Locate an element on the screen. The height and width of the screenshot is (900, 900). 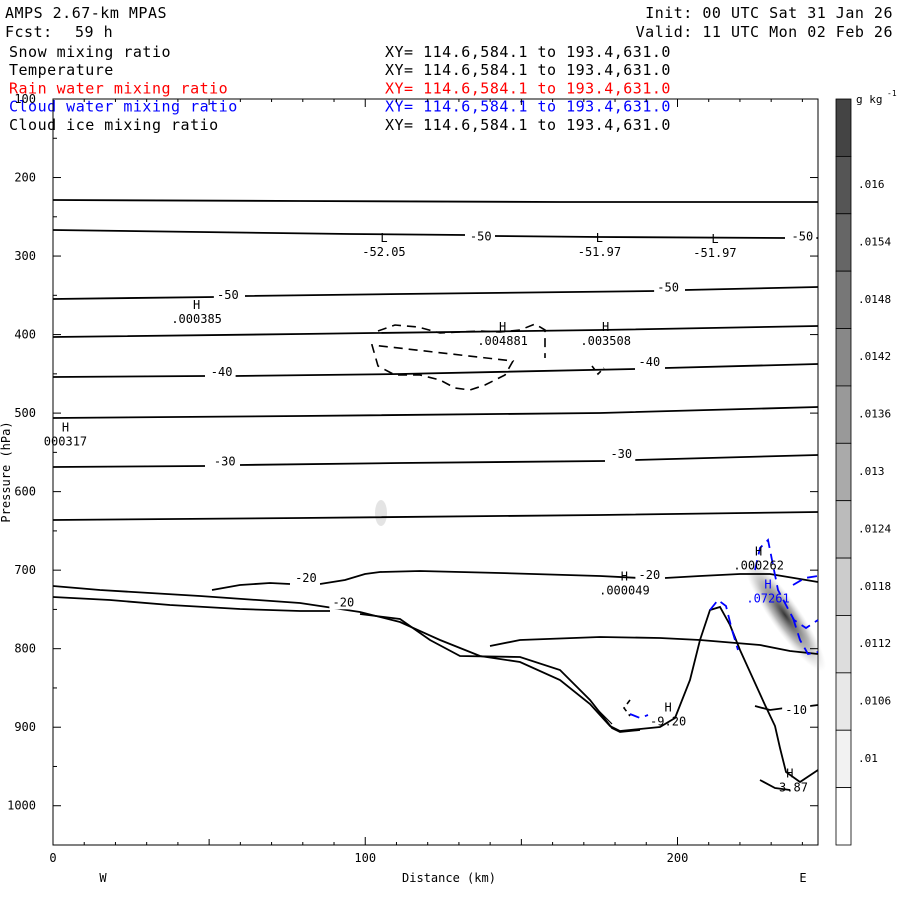
cloud-water-contours is located at coordinates (724, 628).